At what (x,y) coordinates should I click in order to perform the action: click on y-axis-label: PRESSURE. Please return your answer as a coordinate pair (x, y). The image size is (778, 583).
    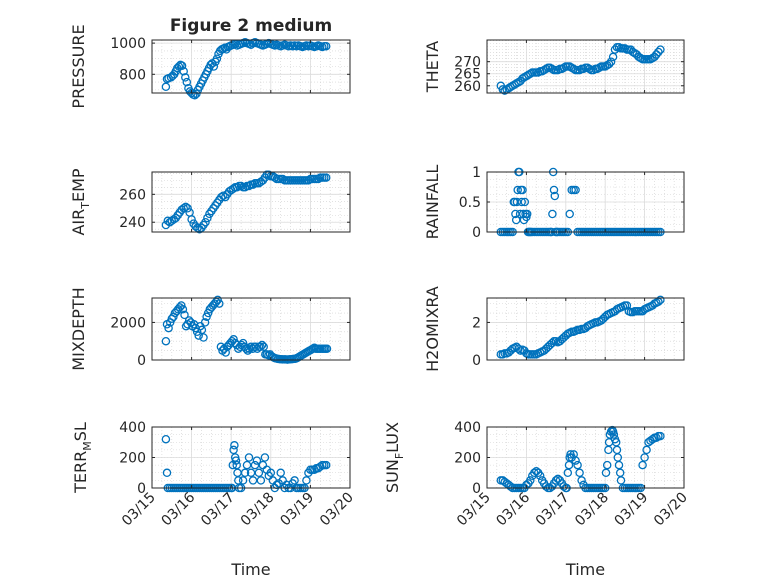
    Looking at the image, I should click on (78, 66).